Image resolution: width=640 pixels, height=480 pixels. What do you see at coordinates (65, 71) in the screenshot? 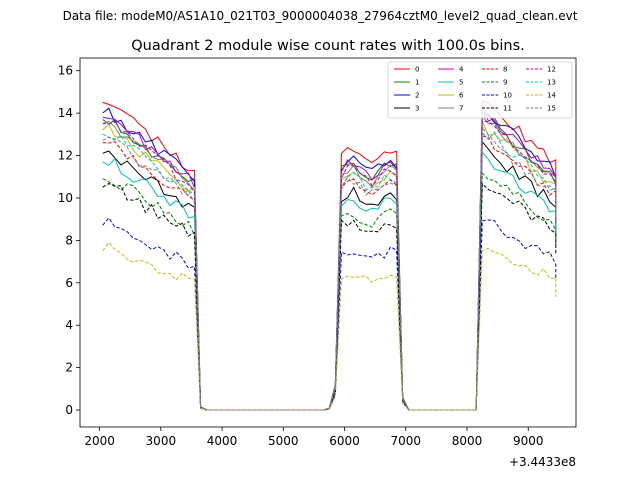
I see `y-tick-label: 16` at bounding box center [65, 71].